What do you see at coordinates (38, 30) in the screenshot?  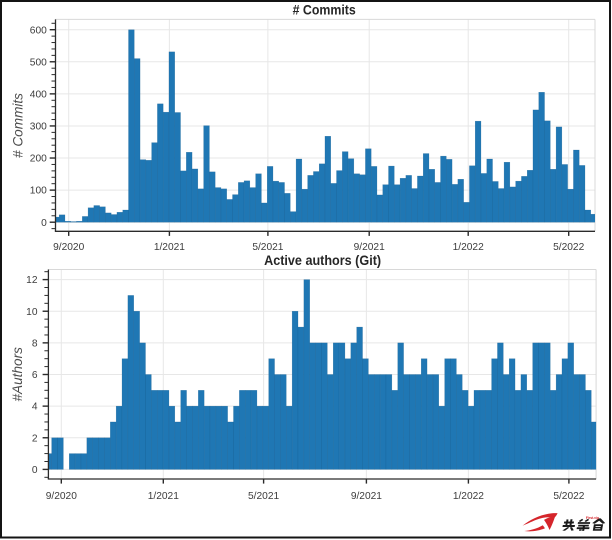 I see `svg-text: 600` at bounding box center [38, 30].